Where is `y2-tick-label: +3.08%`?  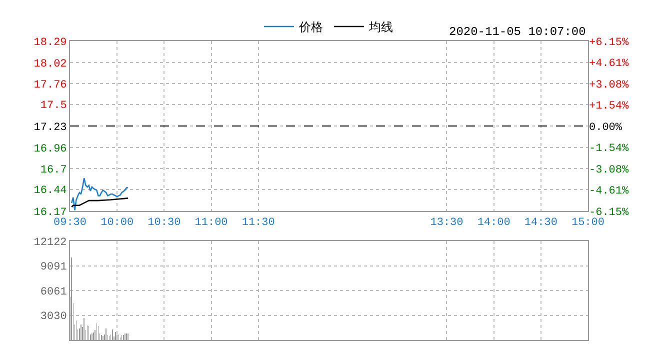
y2-tick-label: +3.08% is located at coordinates (609, 85).